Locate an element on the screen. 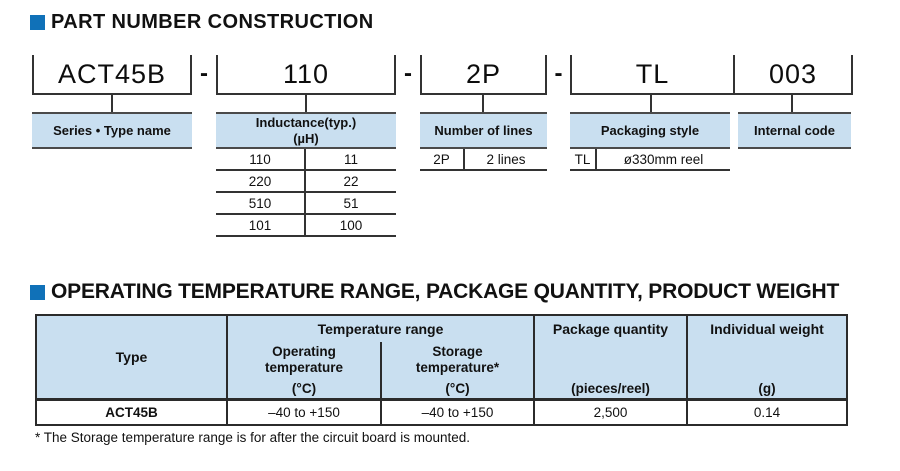 The height and width of the screenshot is (471, 900). table-row: TL ø330mm reel is located at coordinates (650, 160).